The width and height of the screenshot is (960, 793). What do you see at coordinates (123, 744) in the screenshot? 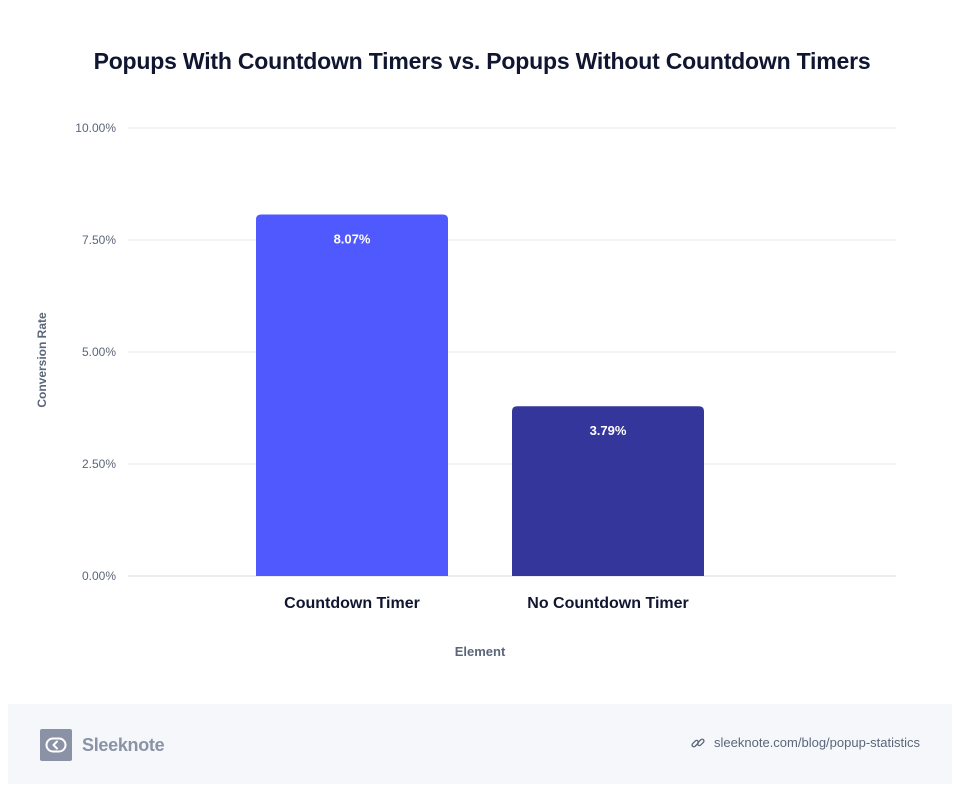
I see `brand-name: Sleeknote` at bounding box center [123, 744].